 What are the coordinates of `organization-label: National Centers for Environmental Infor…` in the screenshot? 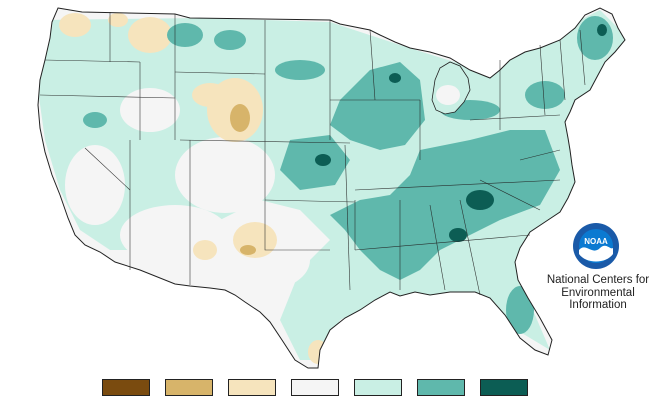 It's located at (598, 293).